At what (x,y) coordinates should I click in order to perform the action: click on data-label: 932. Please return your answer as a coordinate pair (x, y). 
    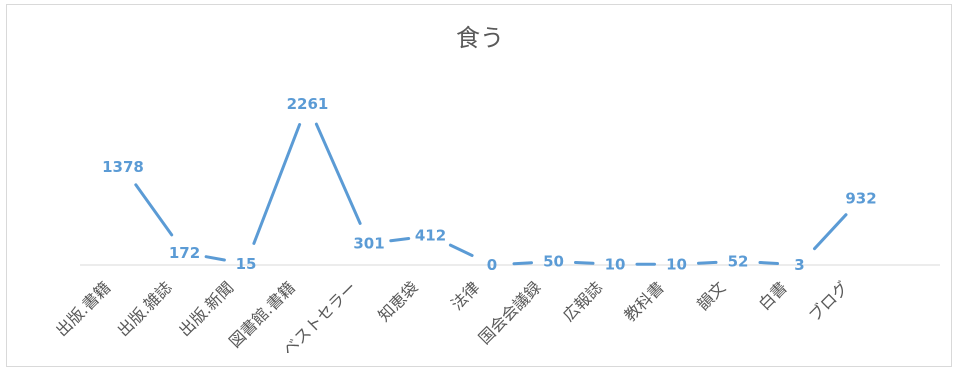
    Looking at the image, I should click on (860, 199).